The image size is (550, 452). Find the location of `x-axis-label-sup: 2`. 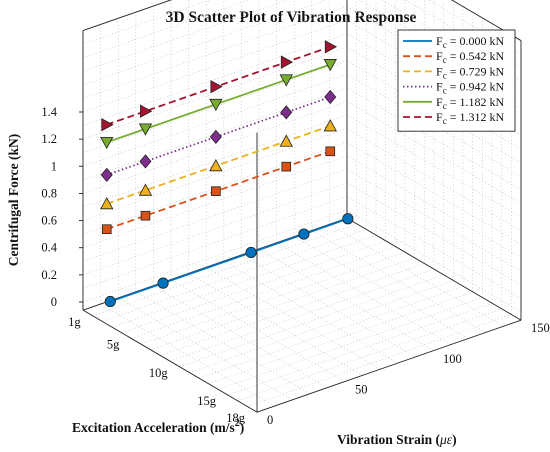

x-axis-label-sup: 2 is located at coordinates (237, 423).